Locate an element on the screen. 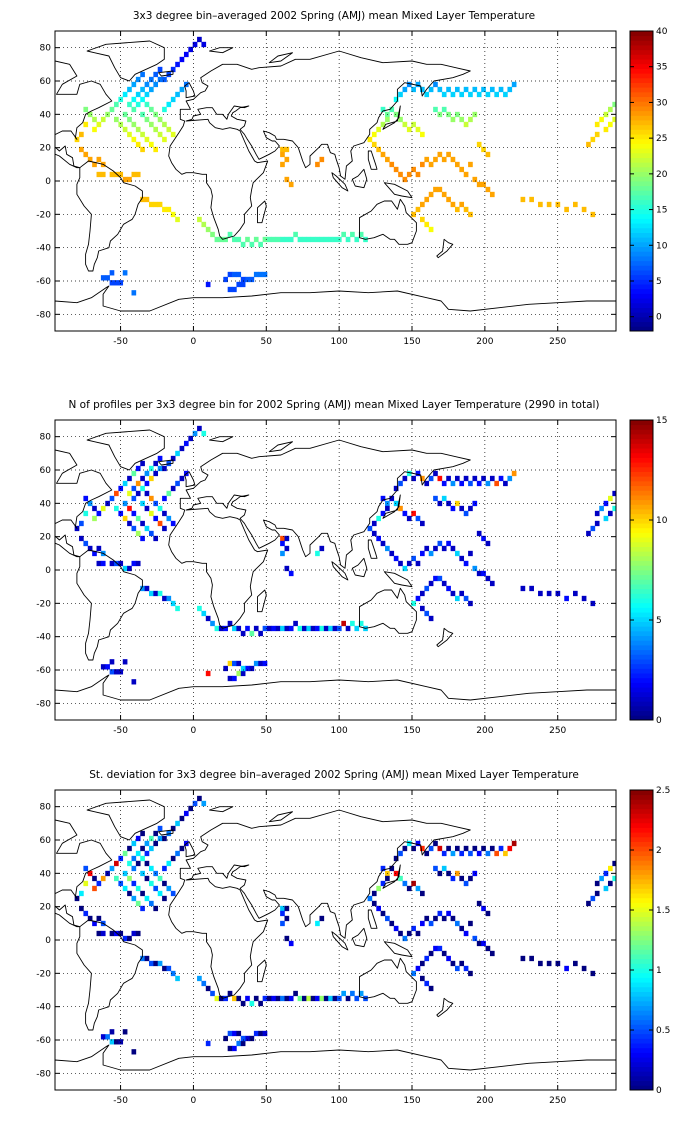  coastline-antarctica is located at coordinates (335, 1067).